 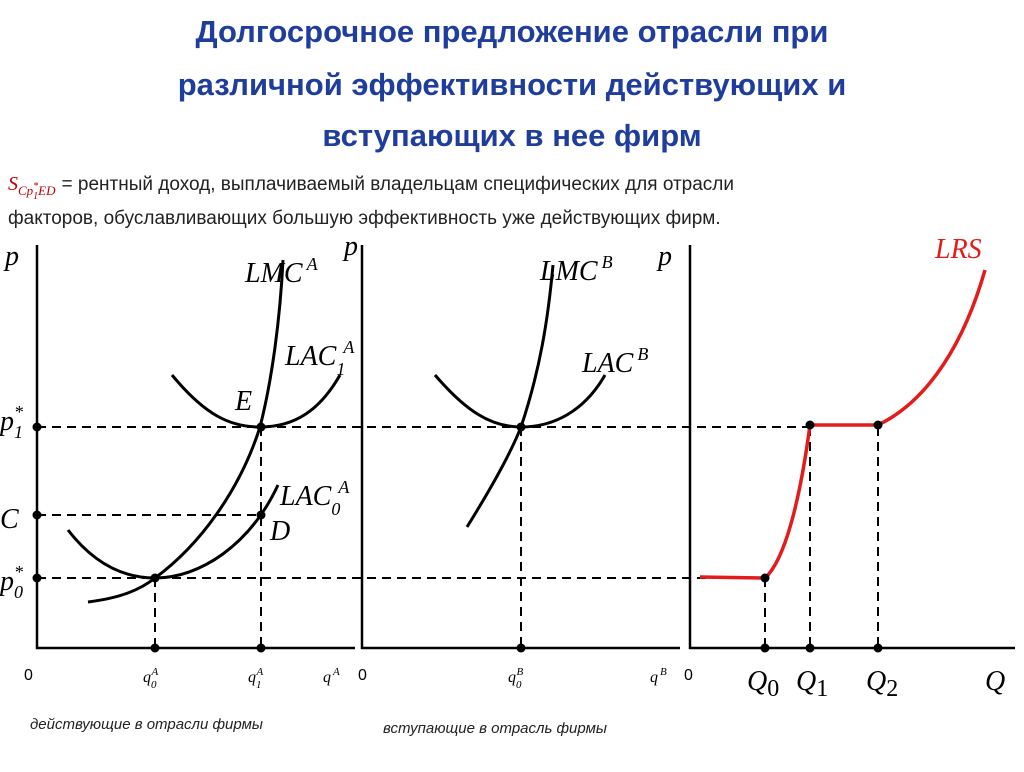 I want to click on curve-label: LAC B, so click(x=614, y=361).